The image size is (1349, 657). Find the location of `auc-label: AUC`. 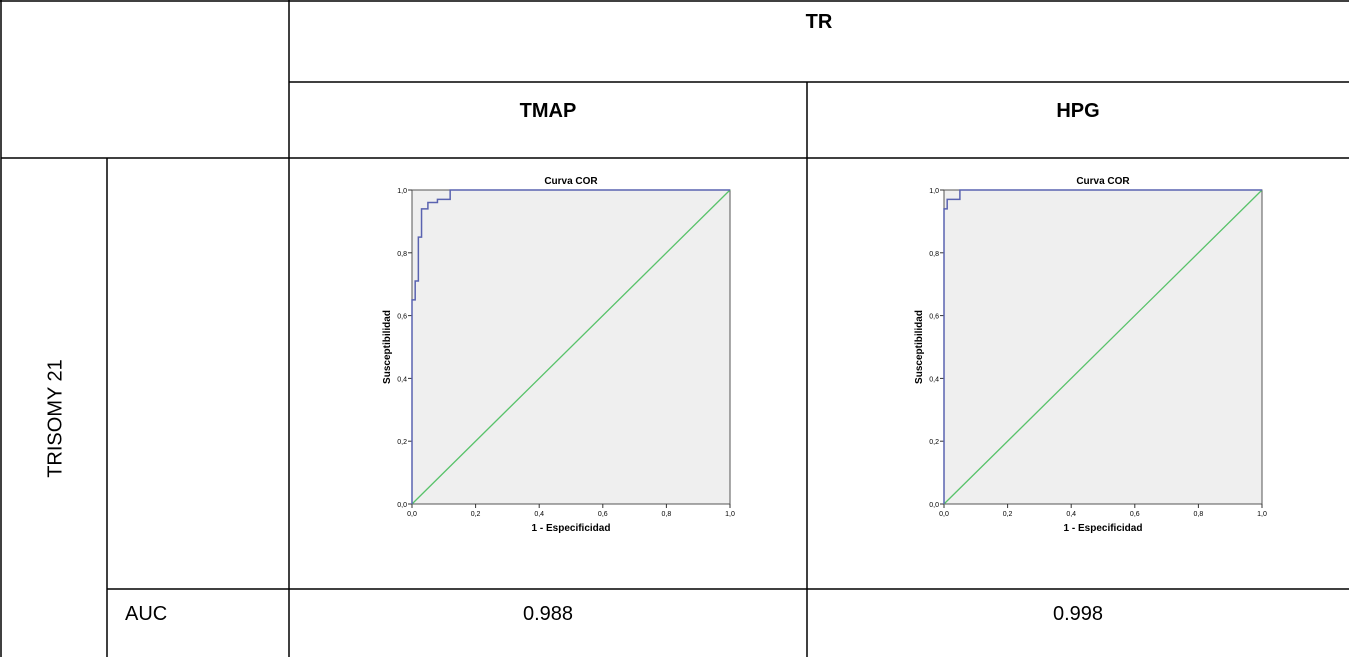

auc-label: AUC is located at coordinates (146, 613).